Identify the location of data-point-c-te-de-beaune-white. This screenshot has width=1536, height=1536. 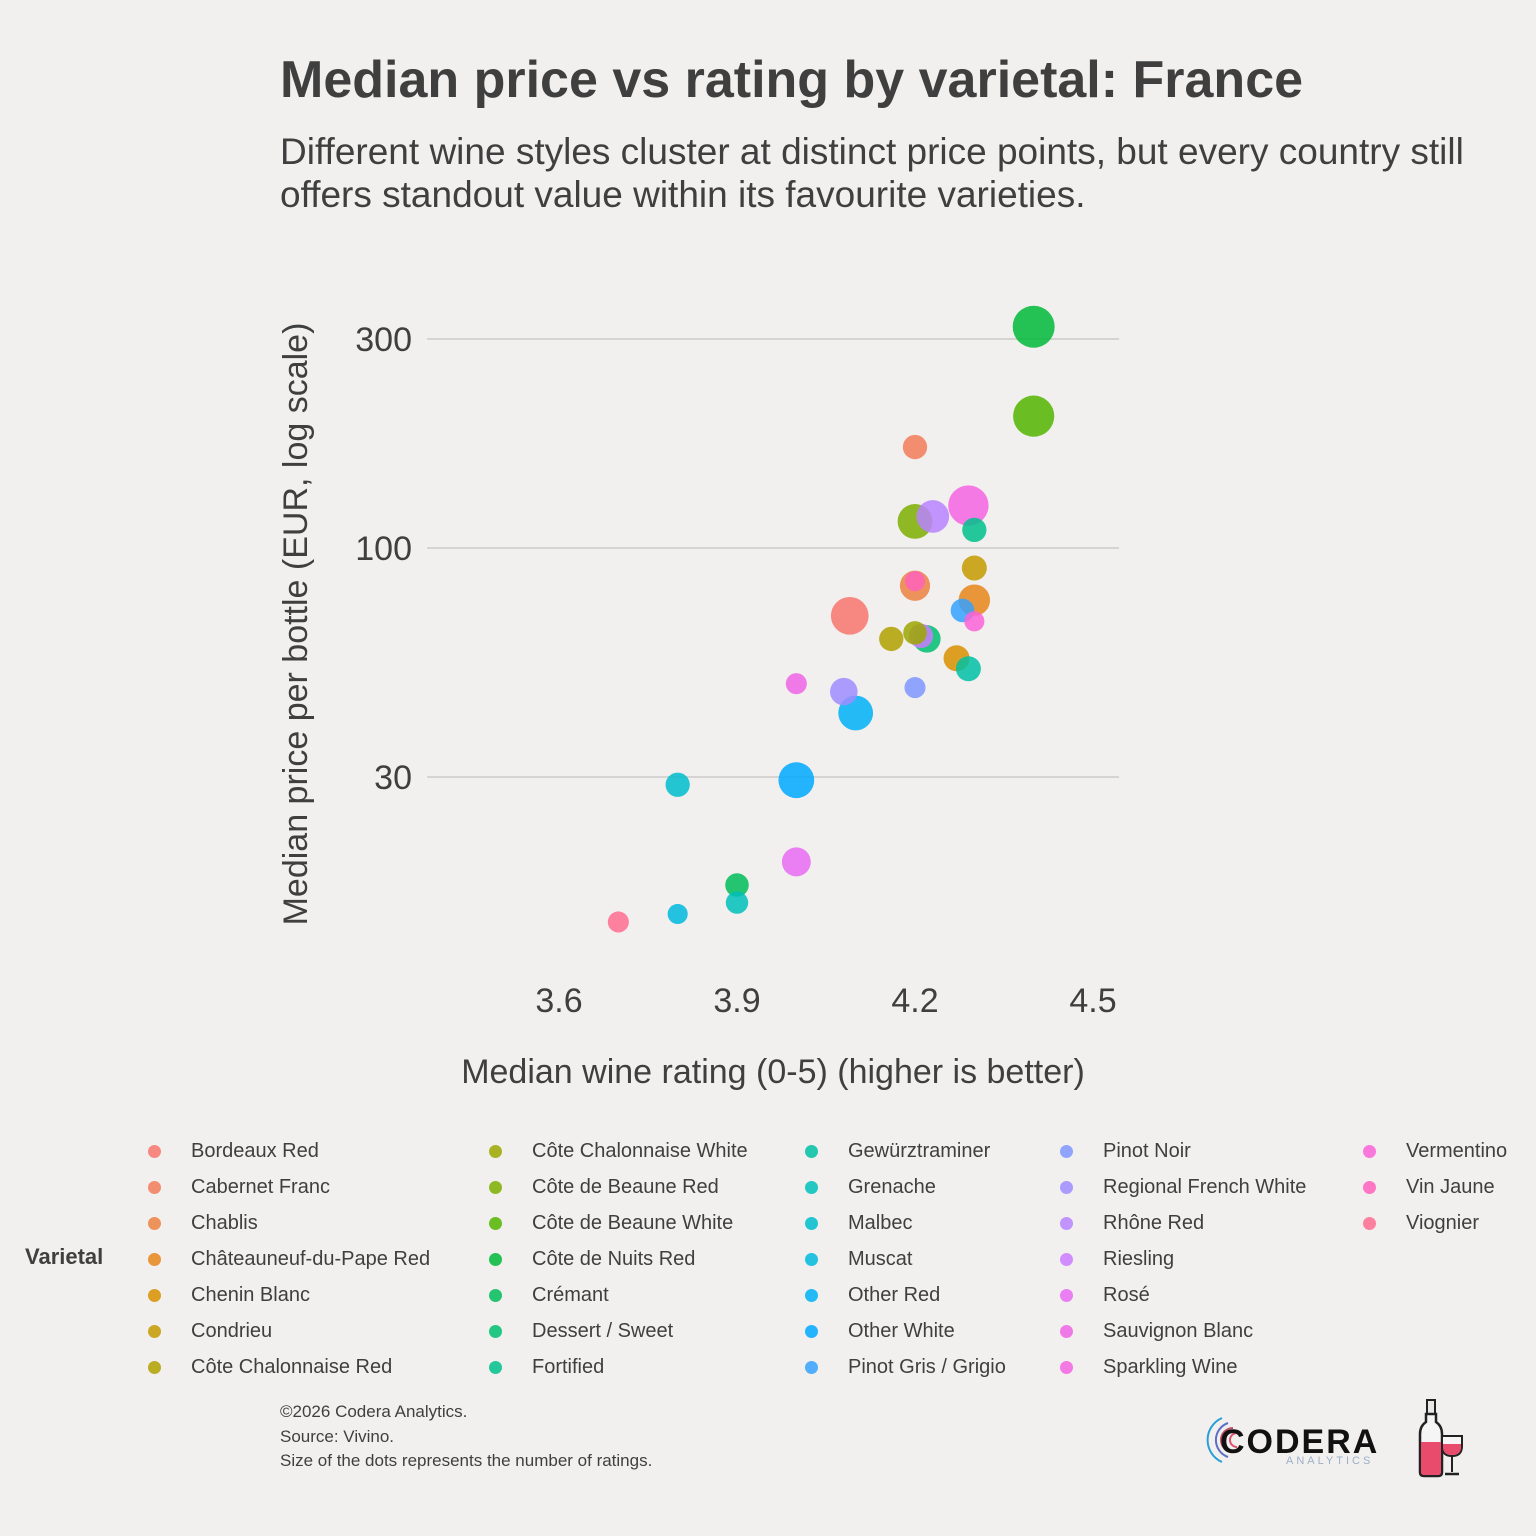
(1034, 416).